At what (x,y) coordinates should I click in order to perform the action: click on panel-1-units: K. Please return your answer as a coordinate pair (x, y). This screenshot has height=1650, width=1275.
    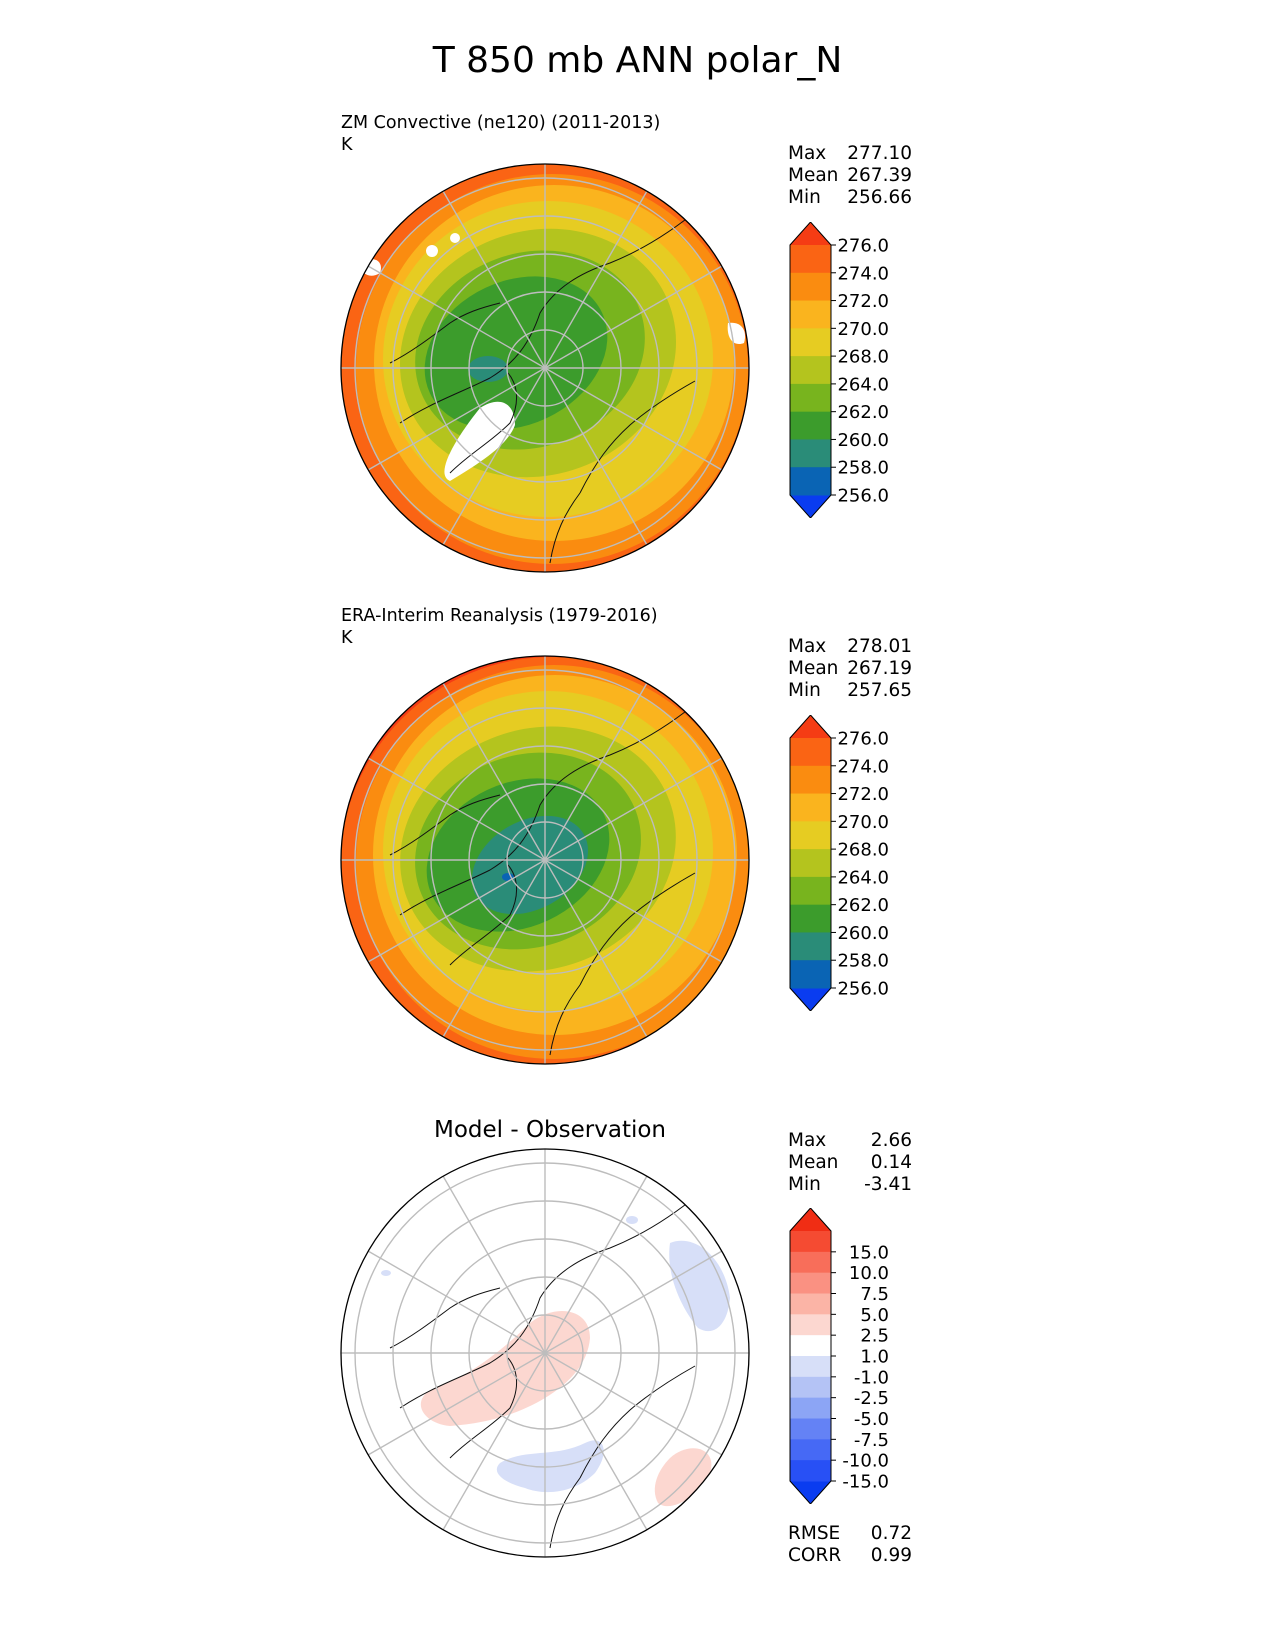
    Looking at the image, I should click on (347, 145).